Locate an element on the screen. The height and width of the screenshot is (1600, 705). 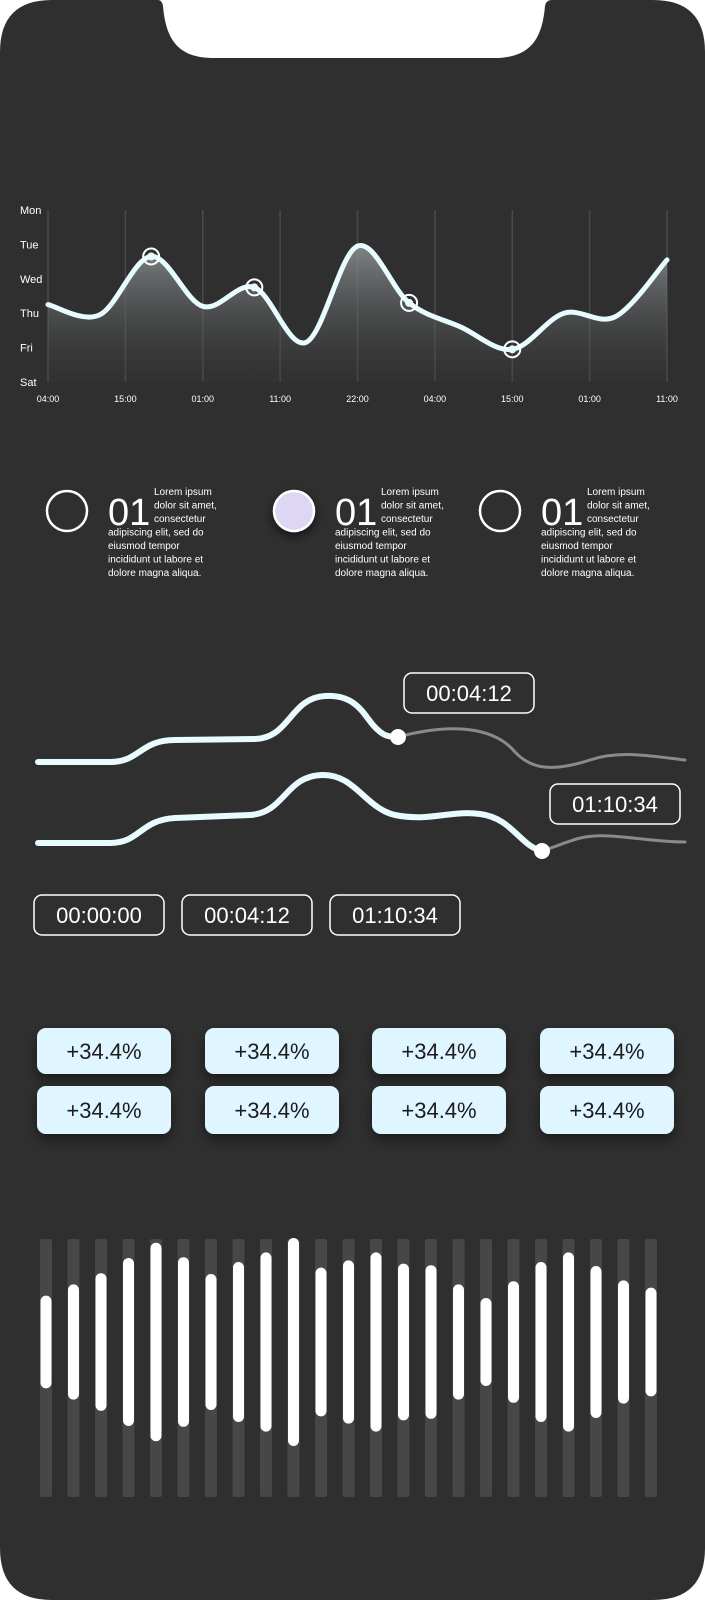
time-chip: 00:04:12 is located at coordinates (247, 915).